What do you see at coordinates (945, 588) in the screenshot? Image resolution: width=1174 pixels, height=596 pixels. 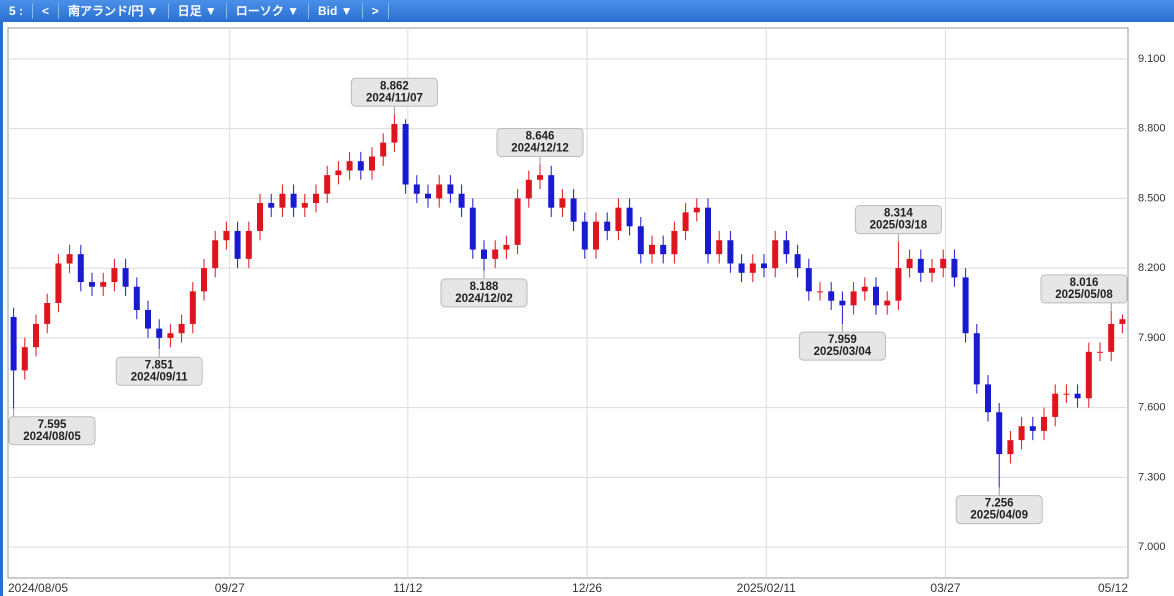 I see `x-tick-label: 03/27` at bounding box center [945, 588].